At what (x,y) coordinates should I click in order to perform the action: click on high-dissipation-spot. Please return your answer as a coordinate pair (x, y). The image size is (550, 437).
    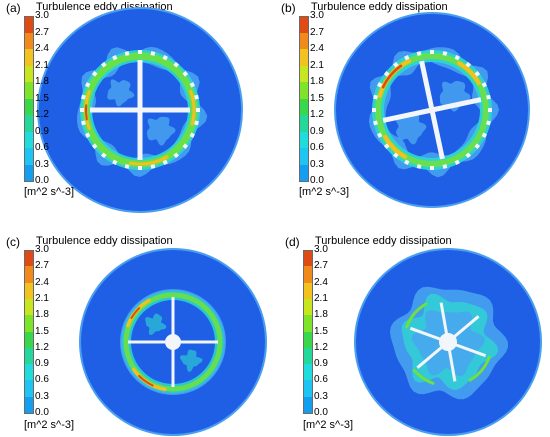
    Looking at the image, I should click on (423, 376).